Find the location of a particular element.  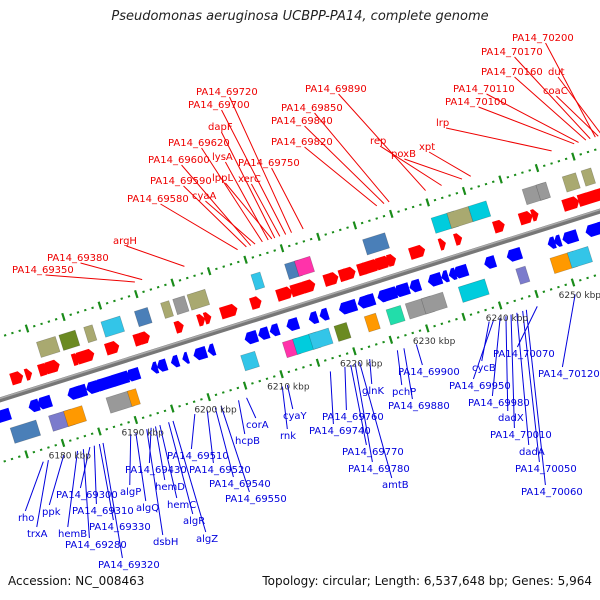

gene-label-reverse: rho is located at coordinates (26, 518).